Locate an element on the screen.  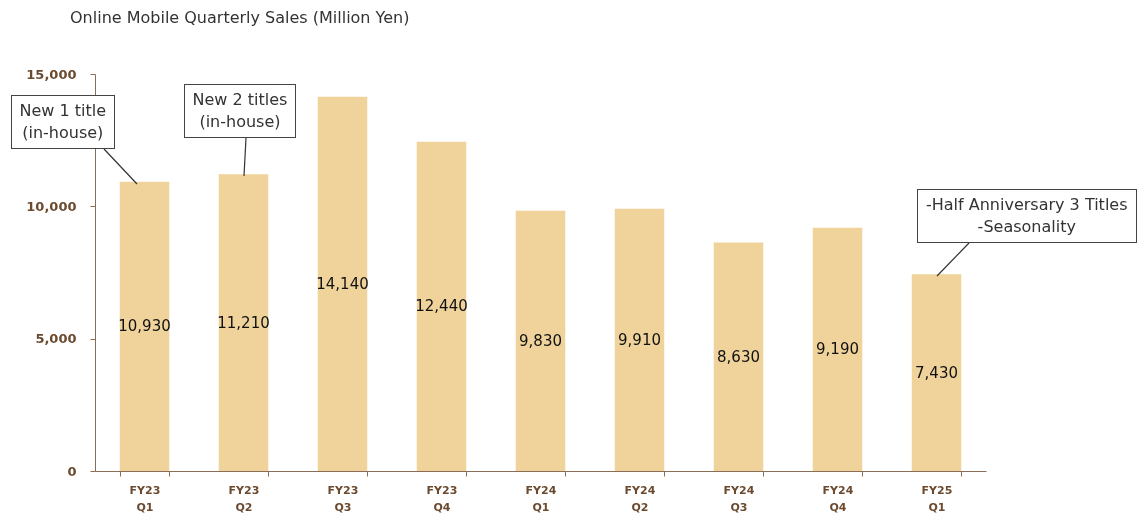
callout-box: New 2 titles (in-house) is located at coordinates (240, 111).